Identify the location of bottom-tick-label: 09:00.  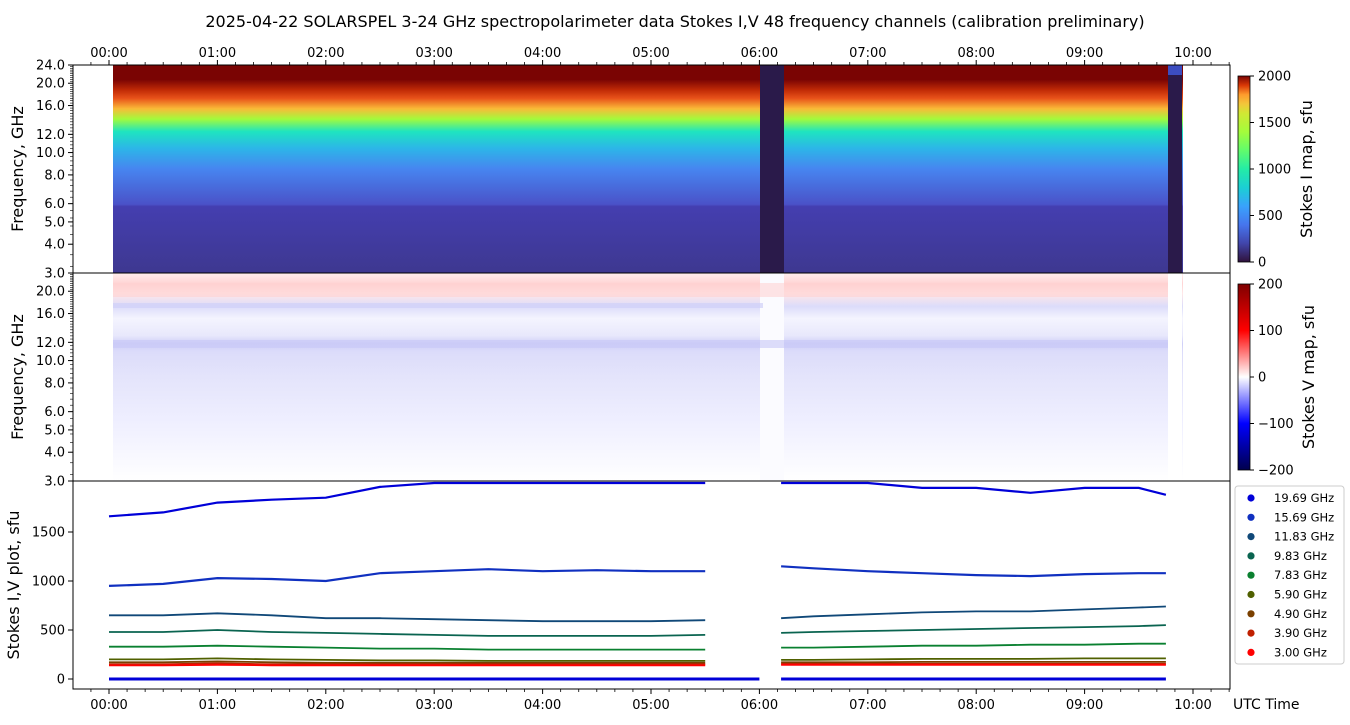
(1084, 705).